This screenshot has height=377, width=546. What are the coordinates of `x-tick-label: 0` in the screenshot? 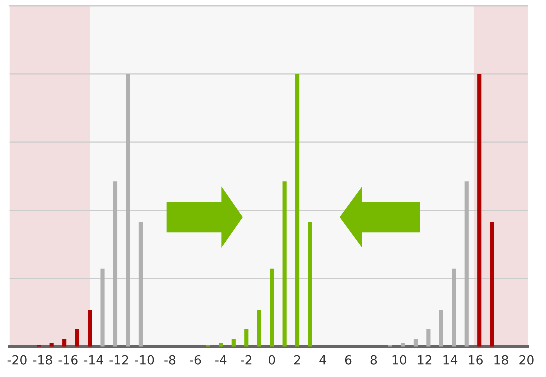 It's located at (272, 360).